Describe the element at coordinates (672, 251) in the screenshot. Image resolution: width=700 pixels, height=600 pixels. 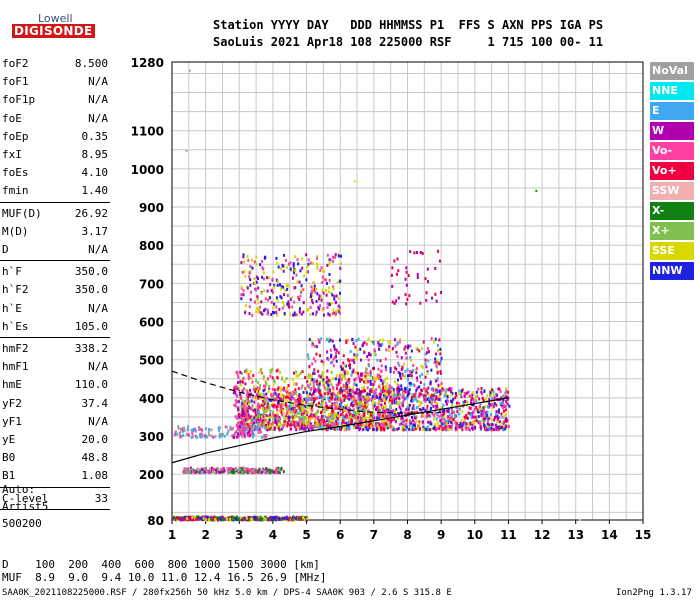
I see `legend-item: SSE` at that location.